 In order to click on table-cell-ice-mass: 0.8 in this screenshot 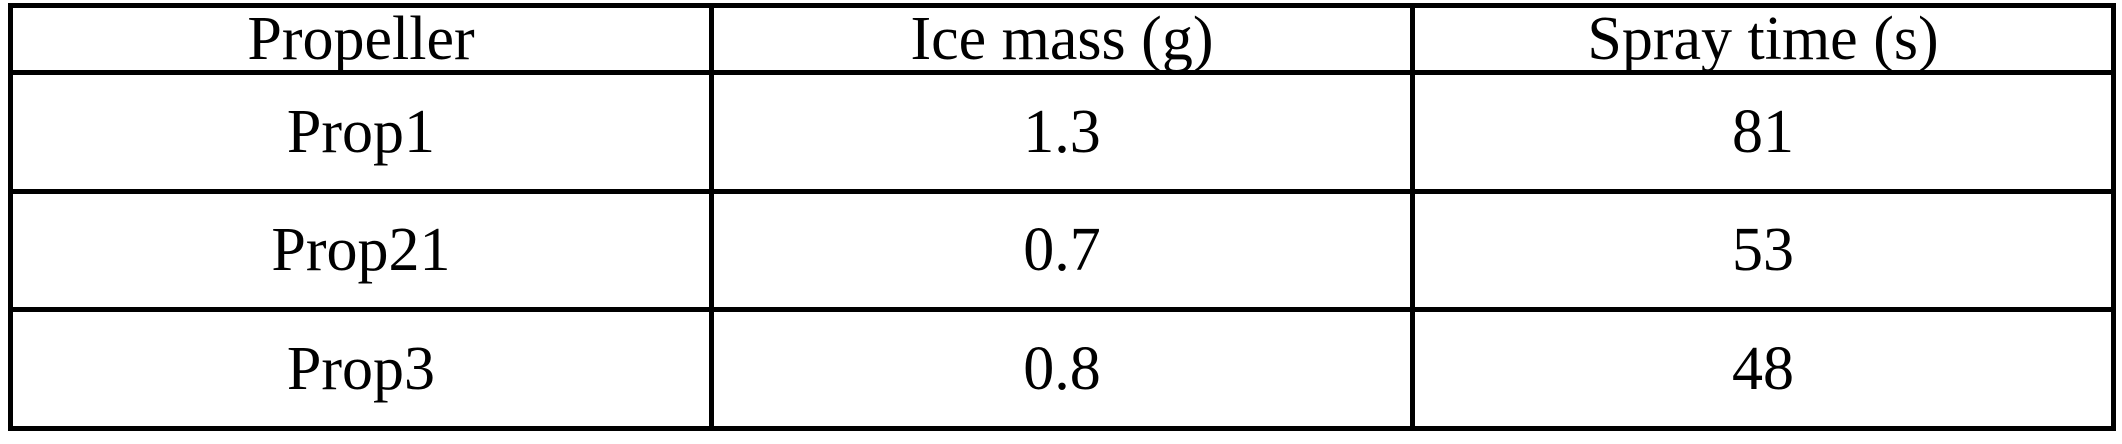, I will do `click(1062, 369)`.